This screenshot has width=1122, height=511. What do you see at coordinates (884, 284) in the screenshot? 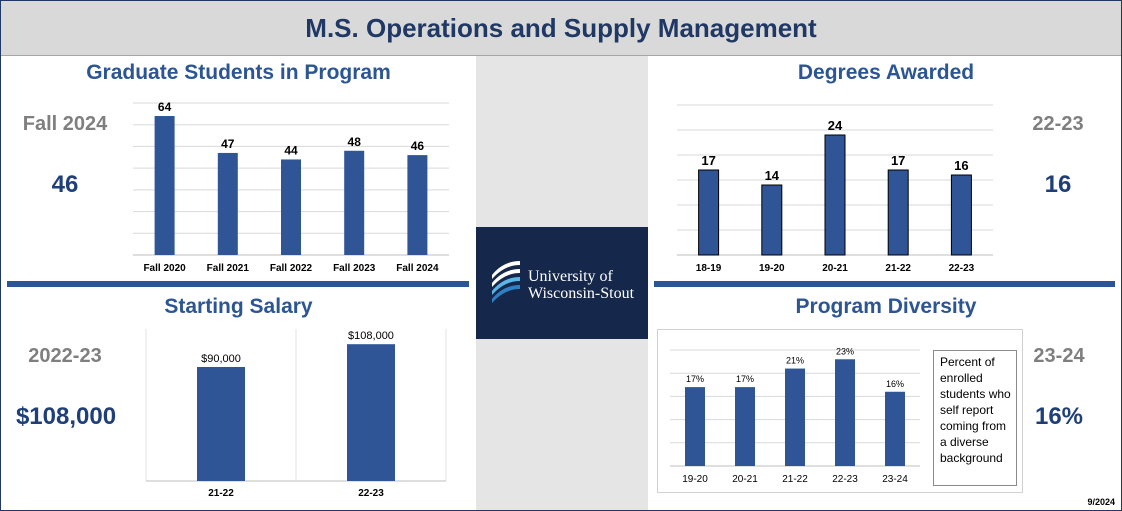
I see `right-divider` at bounding box center [884, 284].